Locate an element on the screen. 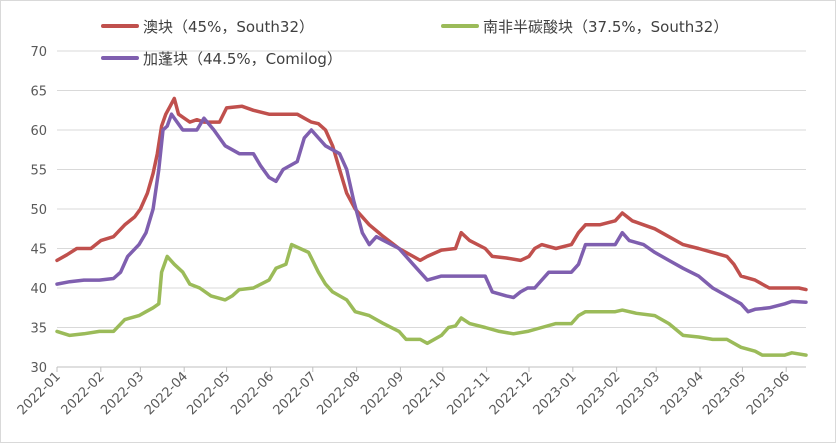  y-tick-label: 55 is located at coordinates (38, 171).